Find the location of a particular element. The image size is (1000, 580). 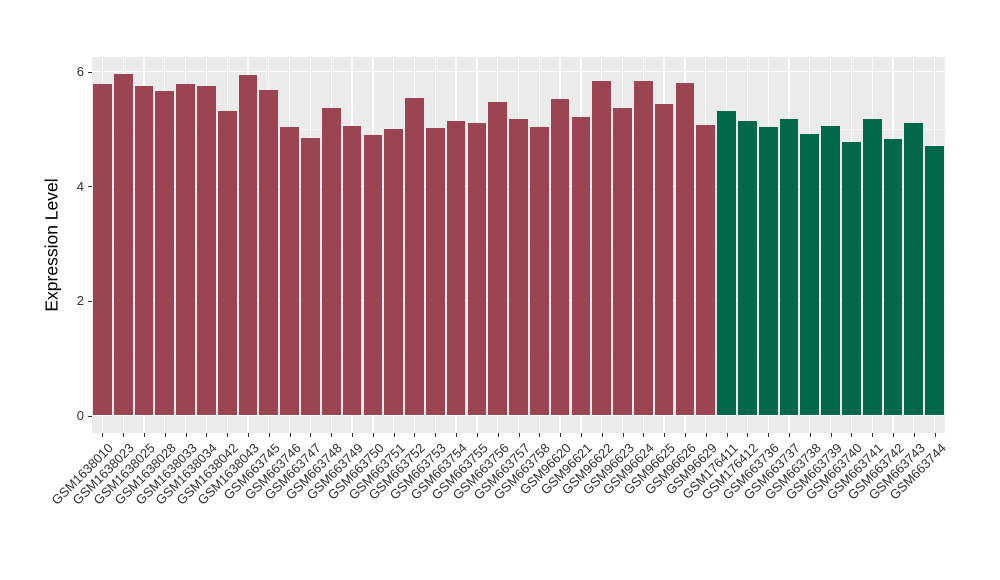

bar-GSM663741 is located at coordinates (872, 267).